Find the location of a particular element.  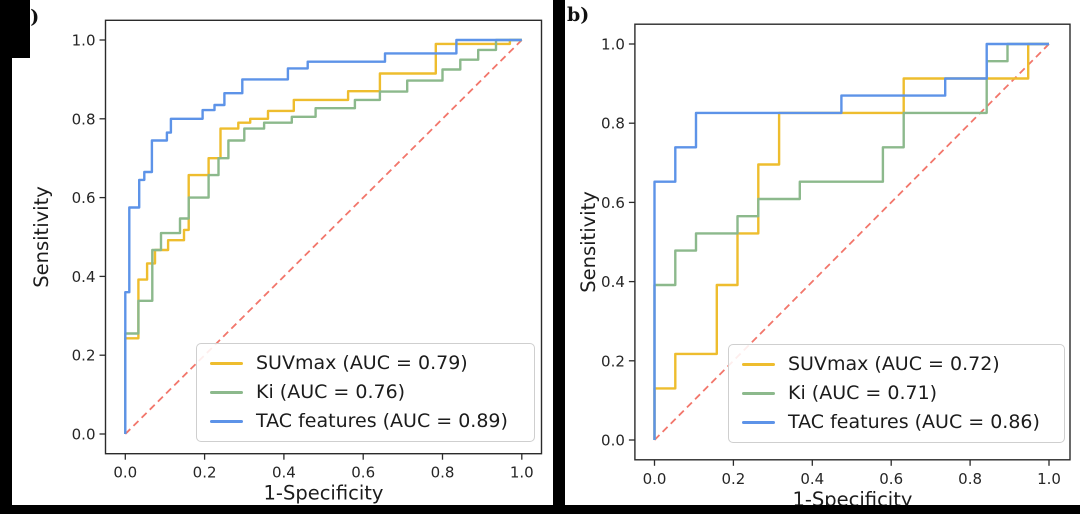

legend-item-suvmax: SUVmax (AUC = 0.72) is located at coordinates (896, 364).